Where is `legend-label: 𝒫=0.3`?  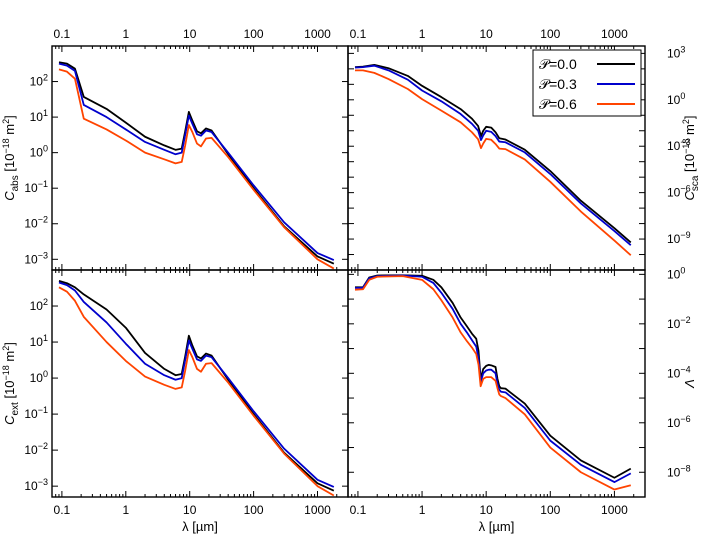 legend-label: 𝒫=0.3 is located at coordinates (558, 84).